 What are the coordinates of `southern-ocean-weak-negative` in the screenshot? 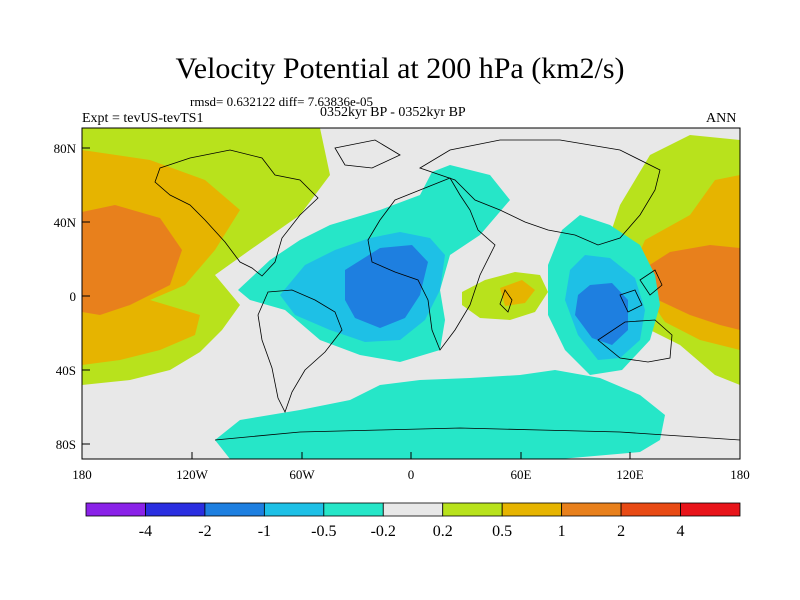 It's located at (440, 414).